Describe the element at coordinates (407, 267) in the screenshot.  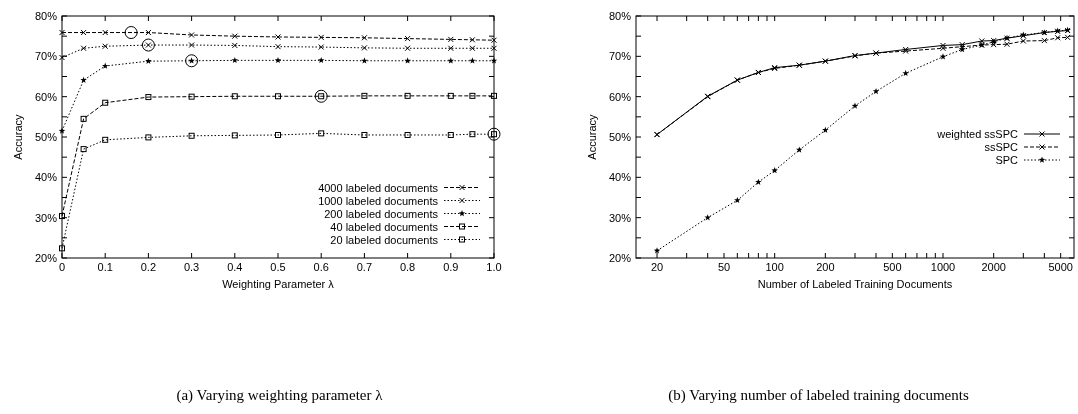
I see `x-tick-label: 0.8` at that location.